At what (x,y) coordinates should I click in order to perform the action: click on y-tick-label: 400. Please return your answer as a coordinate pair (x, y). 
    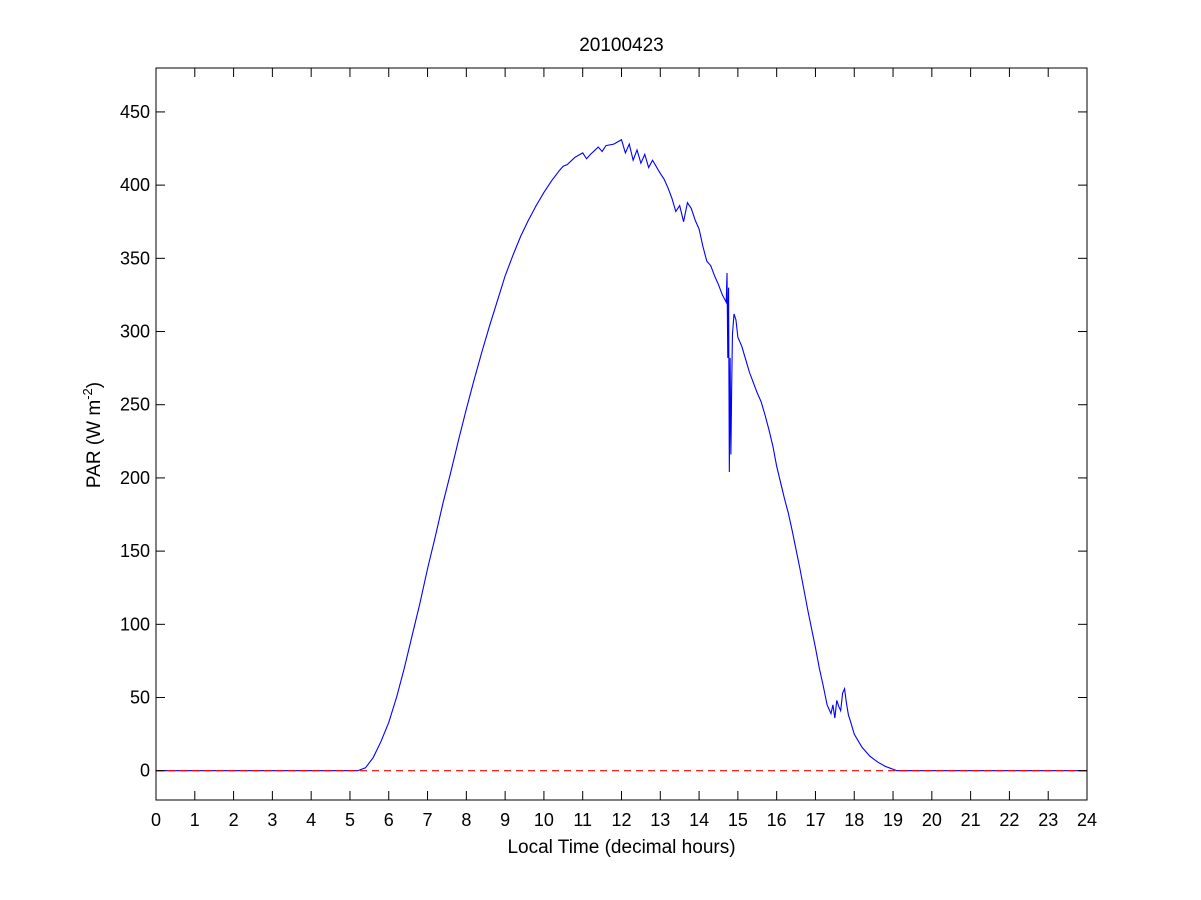
    Looking at the image, I should click on (135, 185).